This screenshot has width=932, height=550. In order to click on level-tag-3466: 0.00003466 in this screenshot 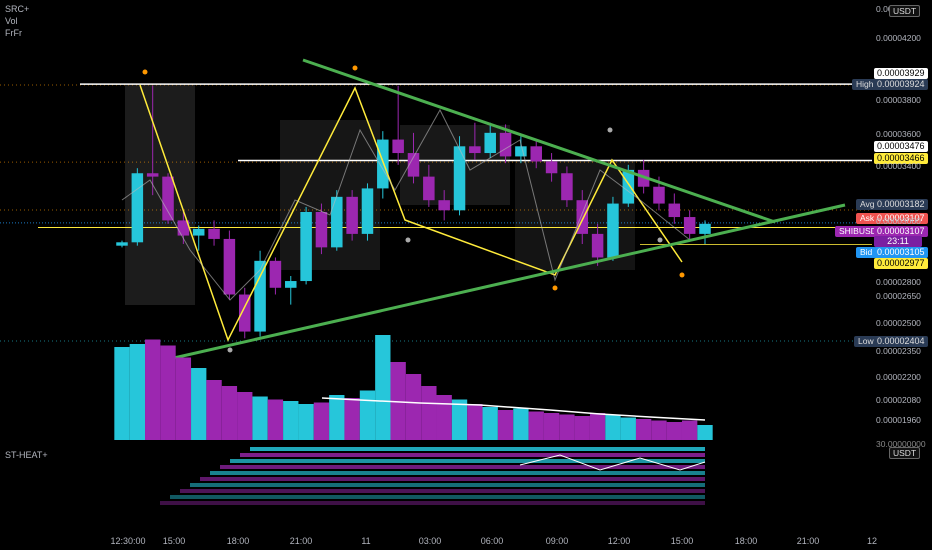, I will do `click(901, 158)`.